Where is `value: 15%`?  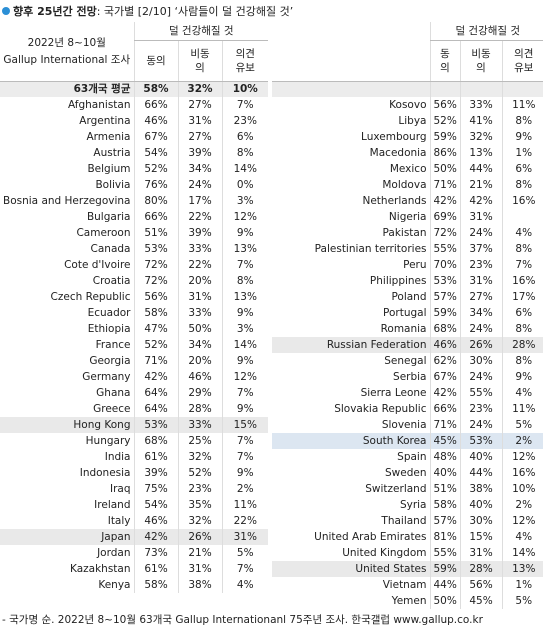
value: 15% is located at coordinates (480, 537).